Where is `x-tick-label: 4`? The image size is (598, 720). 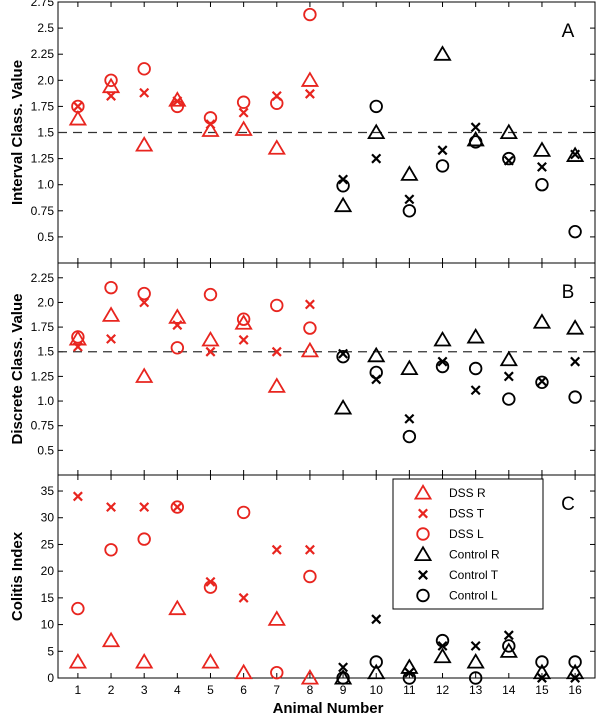 x-tick-label: 4 is located at coordinates (177, 690).